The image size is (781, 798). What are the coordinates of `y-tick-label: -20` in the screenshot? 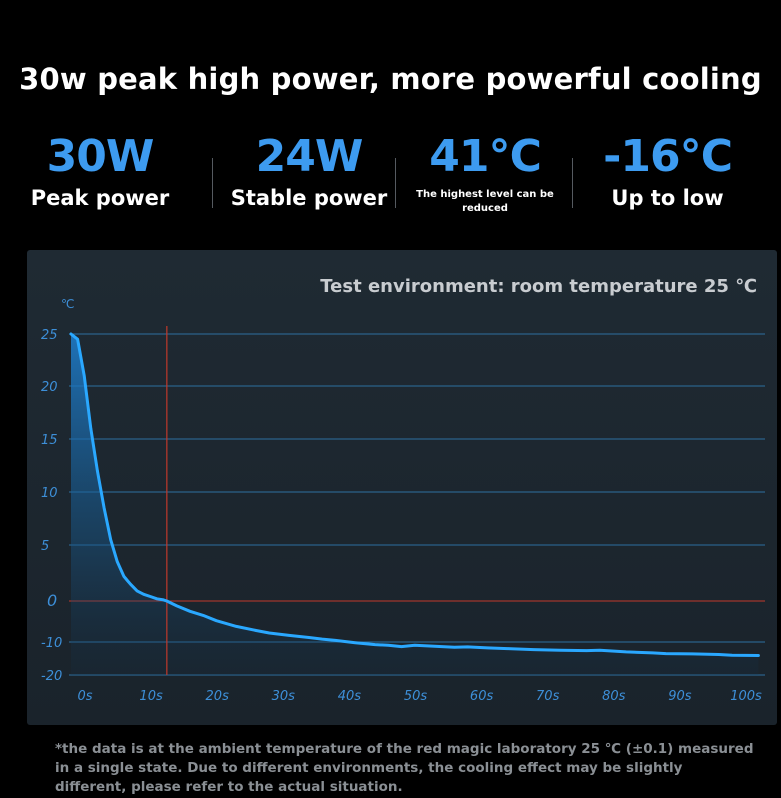 It's located at (51, 676).